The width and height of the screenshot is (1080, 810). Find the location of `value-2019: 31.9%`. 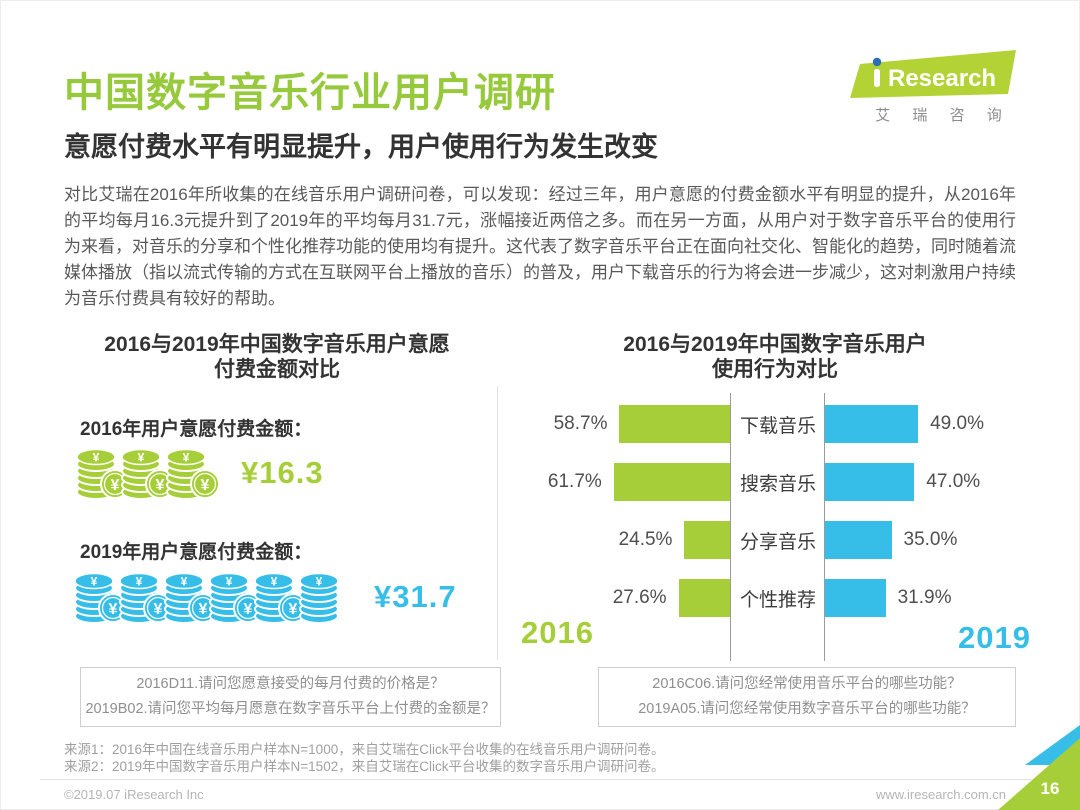

value-2019: 31.9% is located at coordinates (924, 597).